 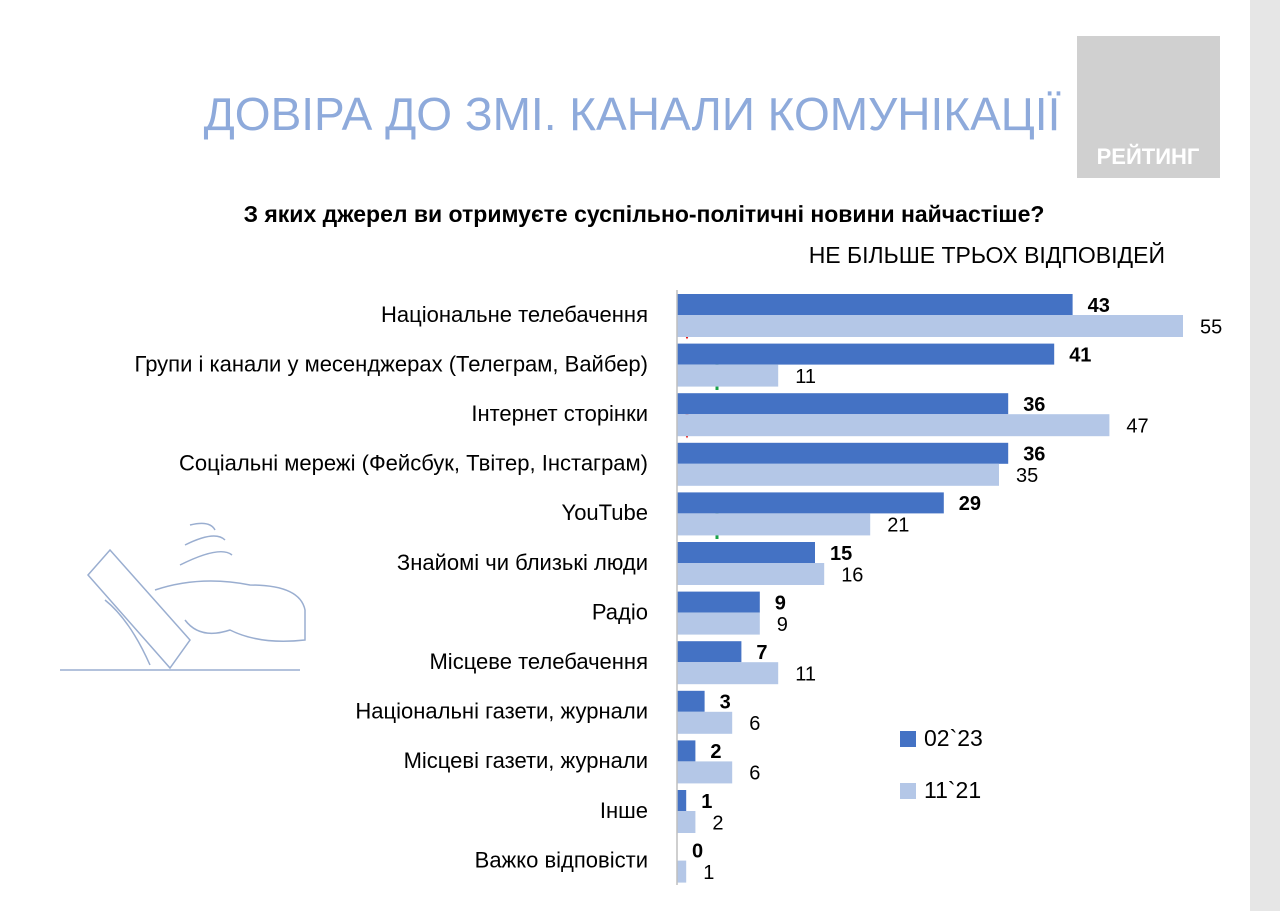 What do you see at coordinates (898, 526) in the screenshot?
I see `value-label: 21` at bounding box center [898, 526].